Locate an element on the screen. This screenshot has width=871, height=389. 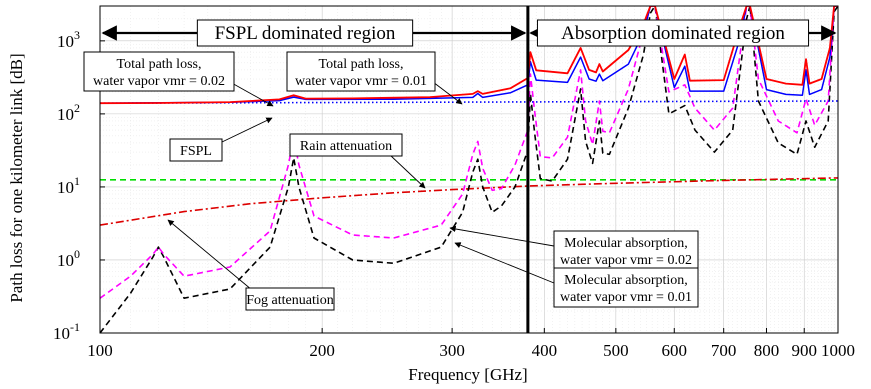
total-002-label-arrow is located at coordinates (251, 94).